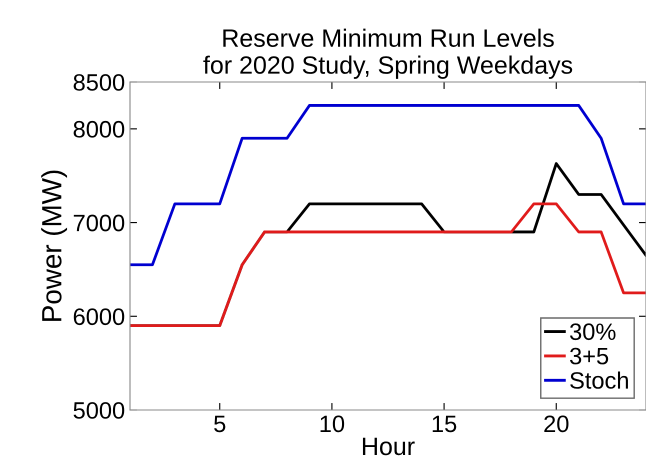  I want to click on x-tick-label: 20, so click(556, 423).